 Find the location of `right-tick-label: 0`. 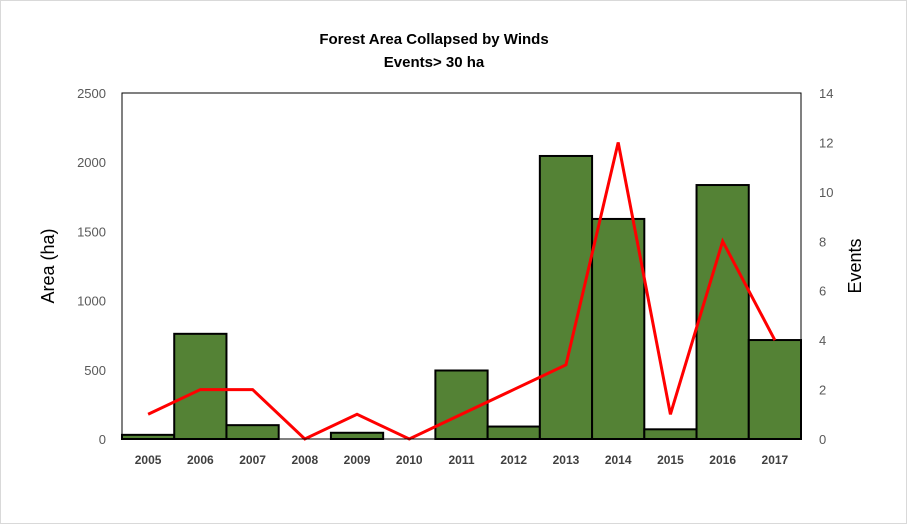

right-tick-label: 0 is located at coordinates (822, 439).